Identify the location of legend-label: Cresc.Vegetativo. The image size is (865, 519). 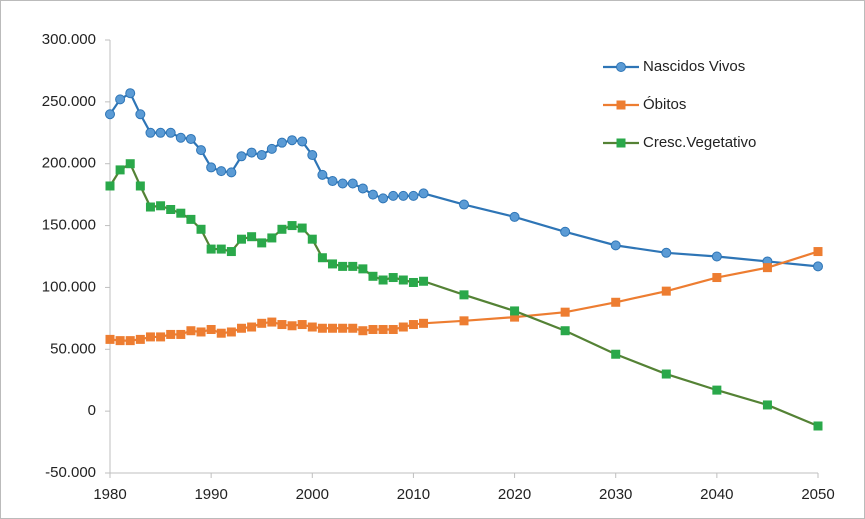
(699, 142).